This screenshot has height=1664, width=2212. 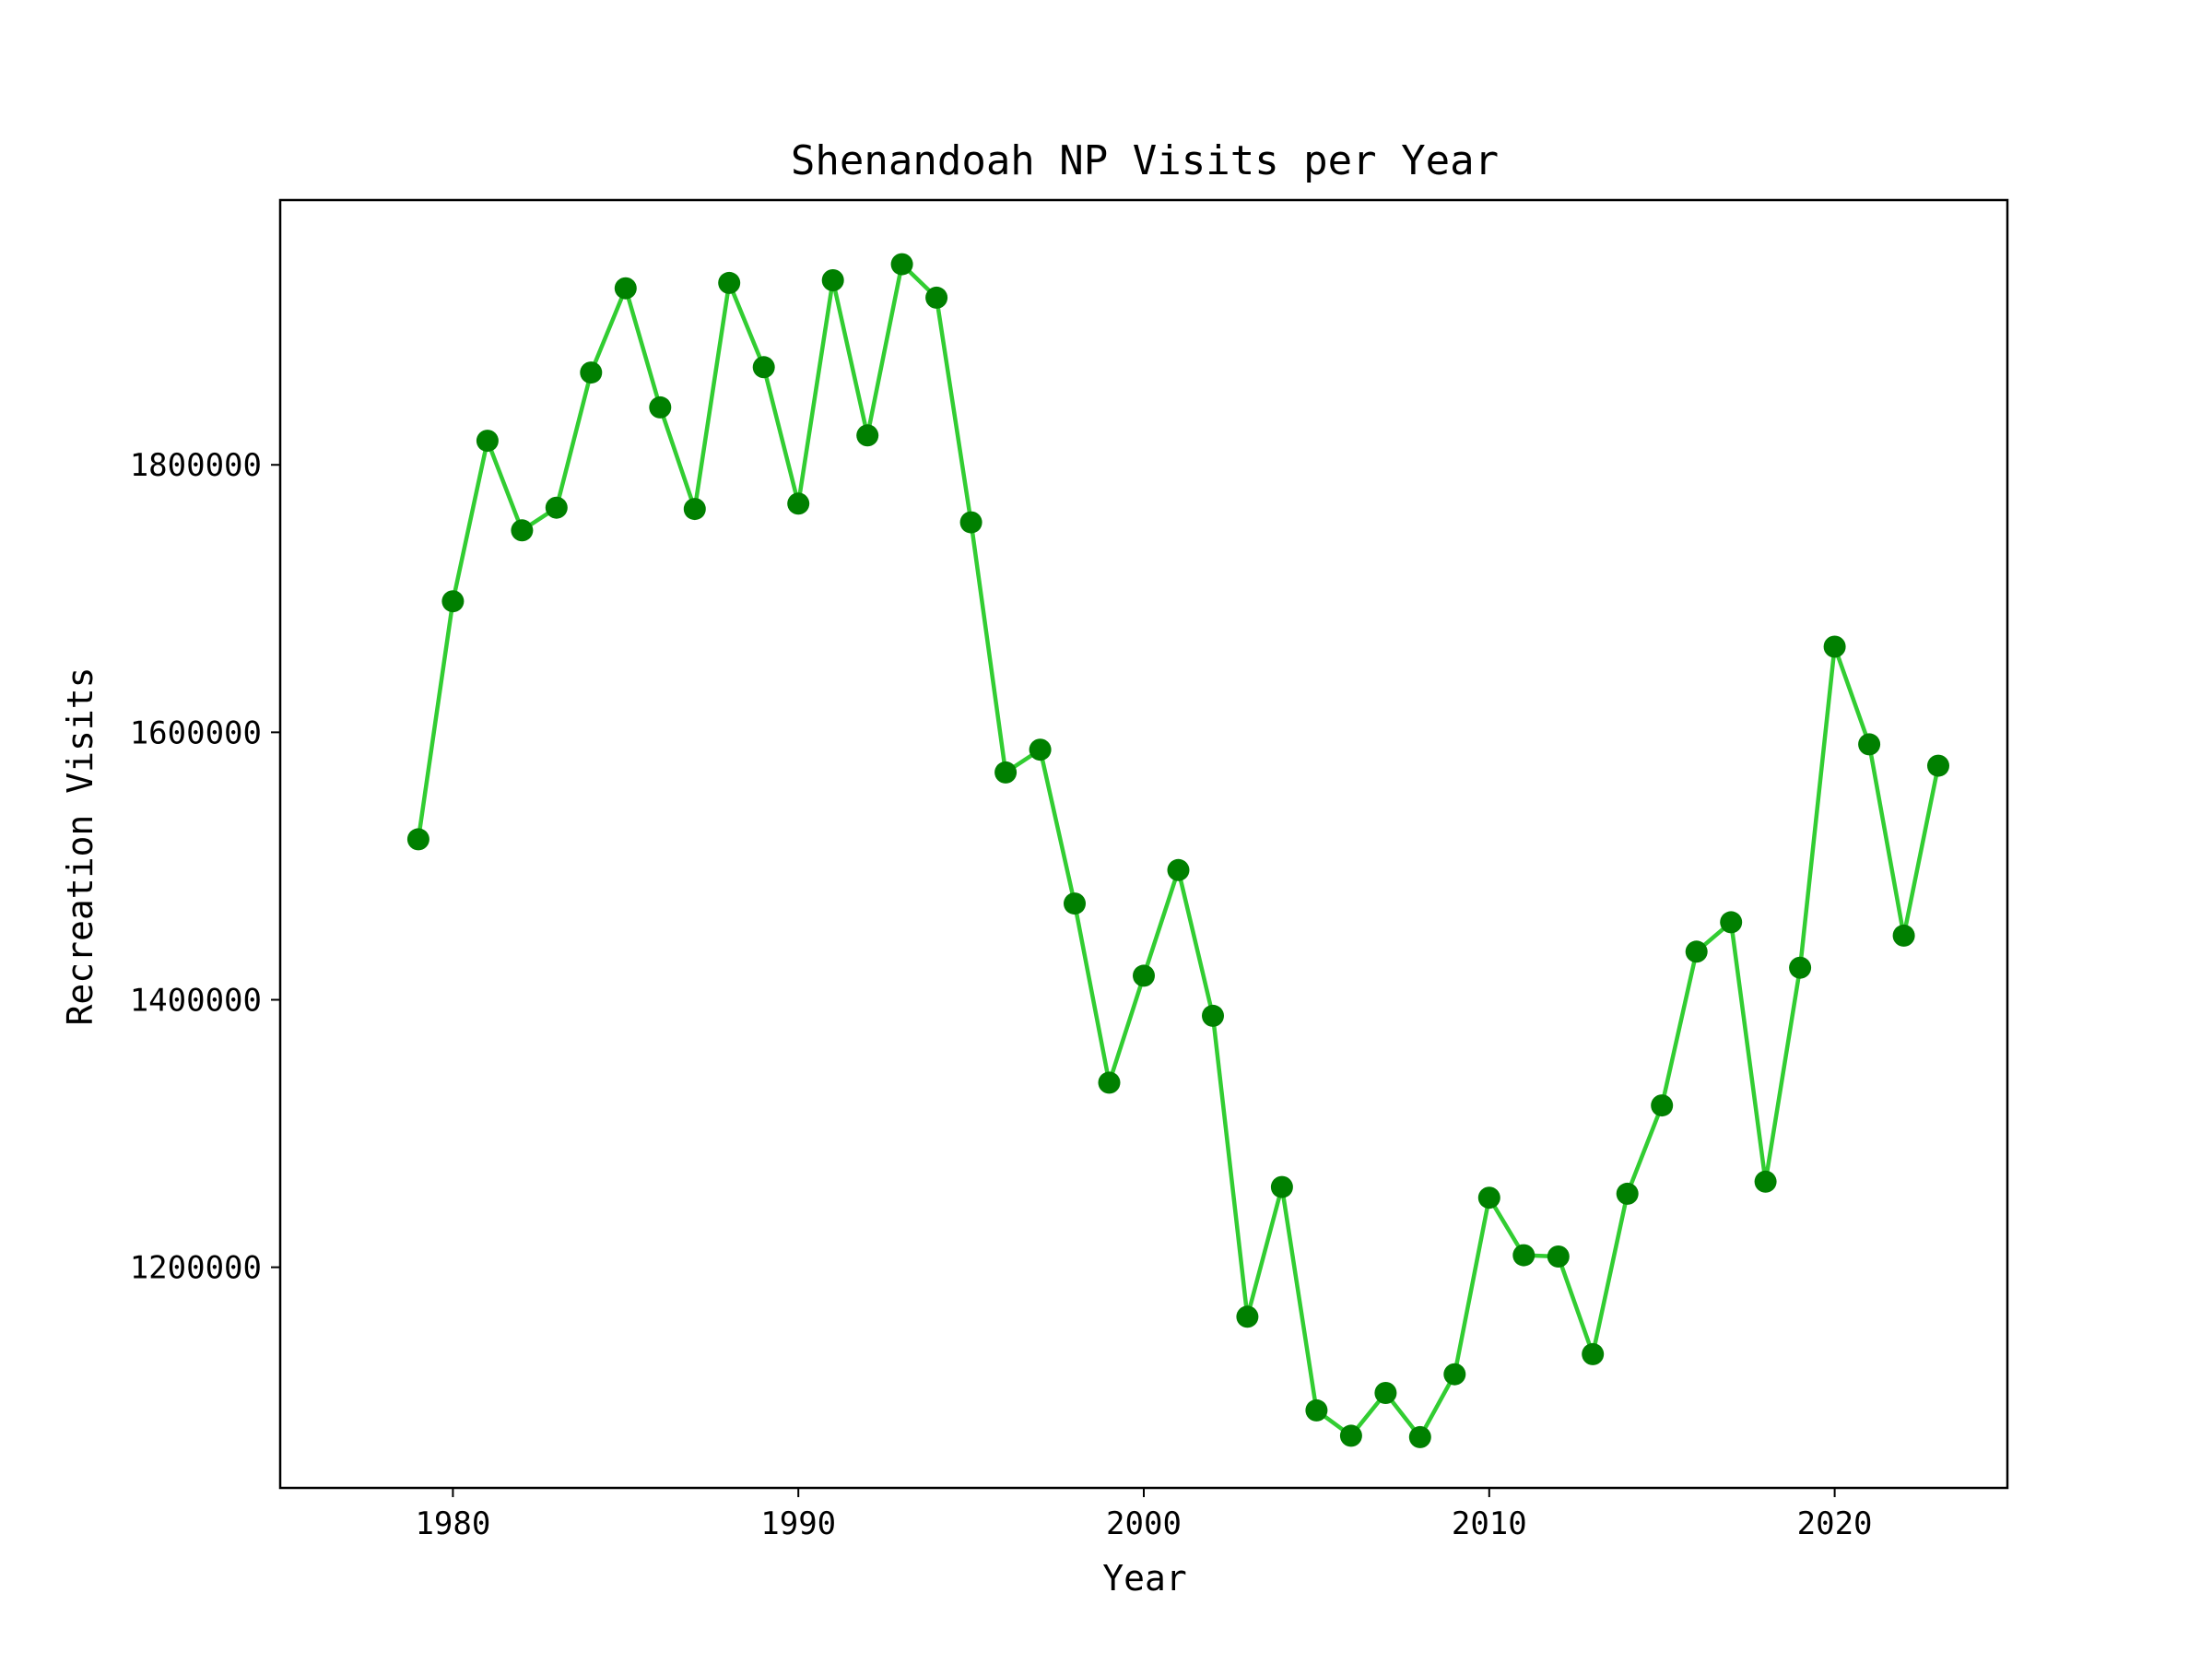 What do you see at coordinates (1316, 1410) in the screenshot?
I see `data-point-2005` at bounding box center [1316, 1410].